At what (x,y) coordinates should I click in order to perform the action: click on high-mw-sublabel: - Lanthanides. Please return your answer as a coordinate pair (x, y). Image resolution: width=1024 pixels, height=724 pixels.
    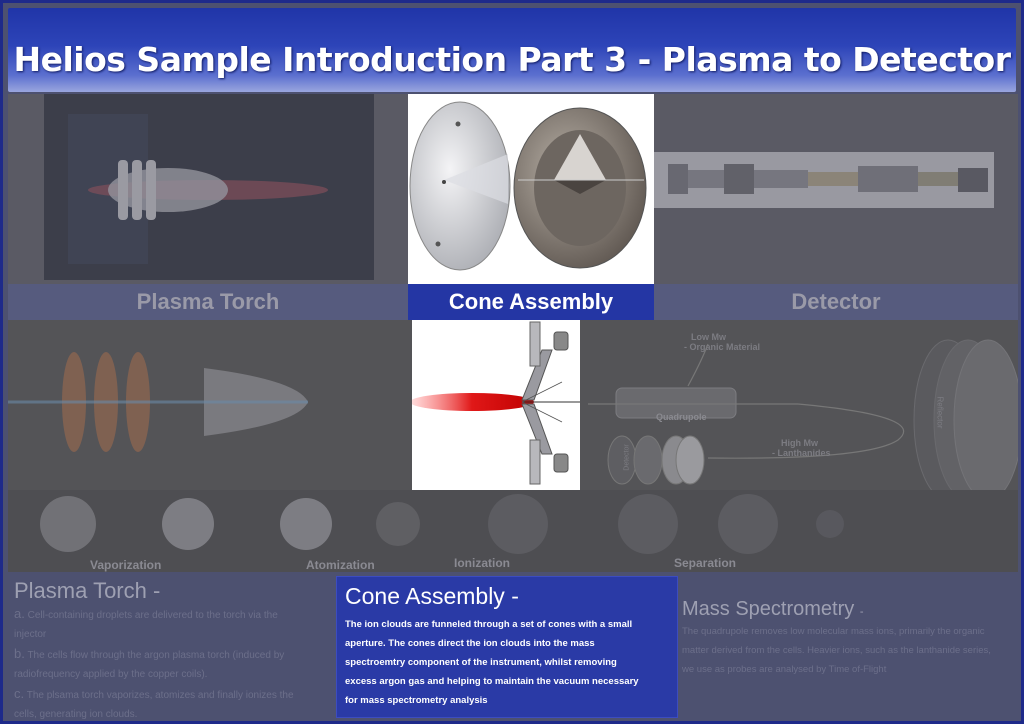
    Looking at the image, I should click on (801, 453).